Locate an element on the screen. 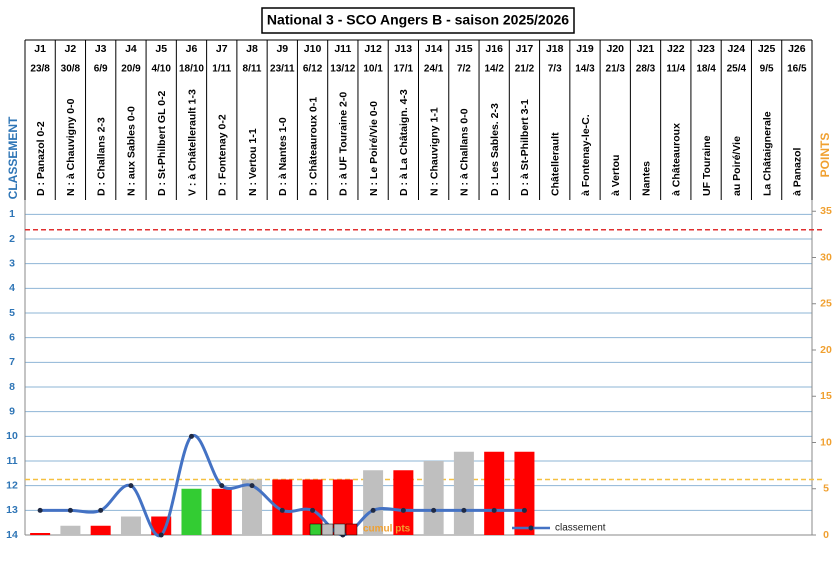 This screenshot has width=836, height=567. line is located at coordinates (282, 486).